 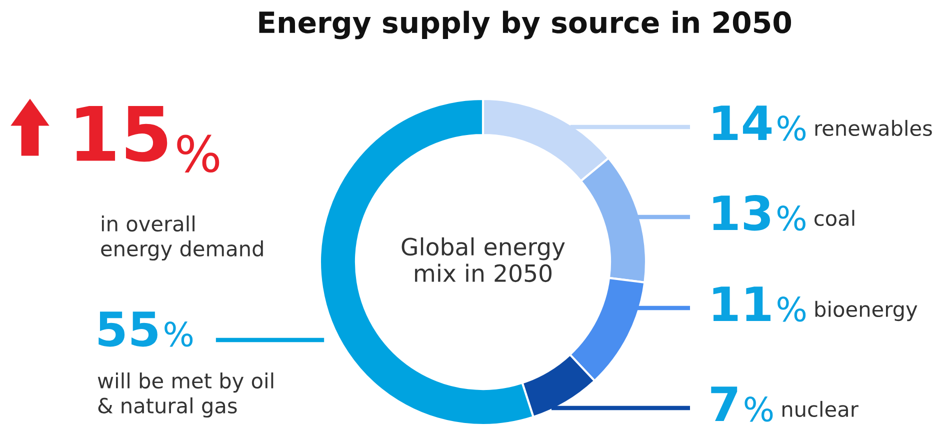 What do you see at coordinates (759, 212) in the screenshot?
I see `data-label: 13%` at bounding box center [759, 212].